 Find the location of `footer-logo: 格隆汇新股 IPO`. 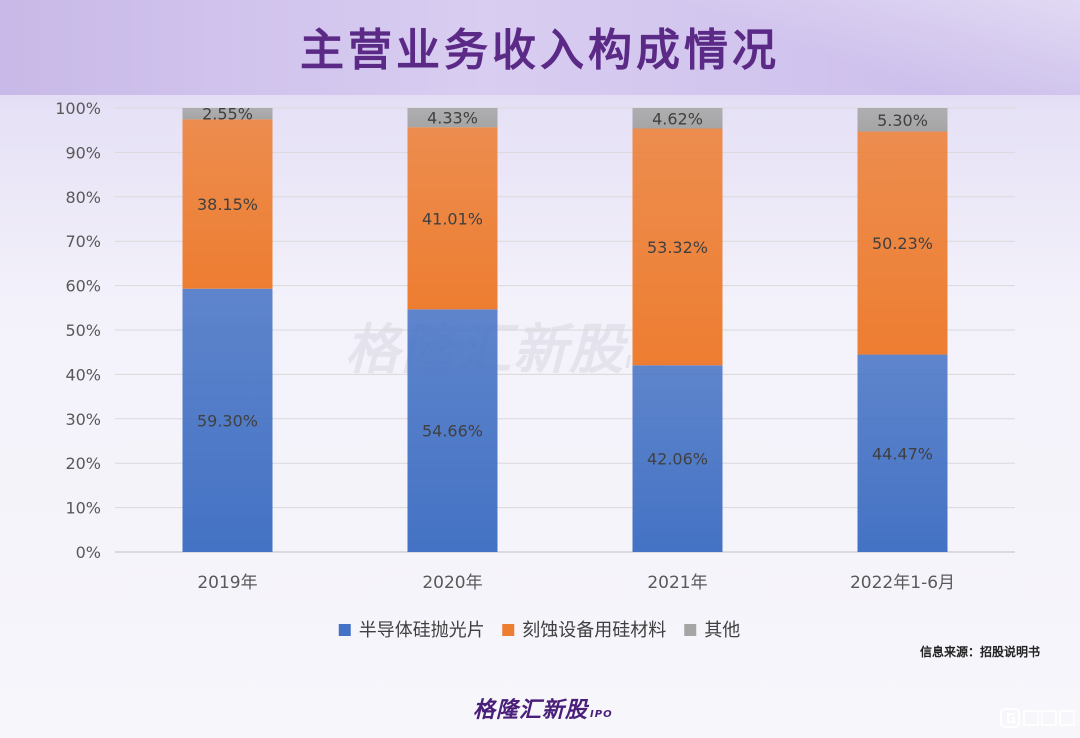

footer-logo: 格隆汇新股 IPO is located at coordinates (543, 708).